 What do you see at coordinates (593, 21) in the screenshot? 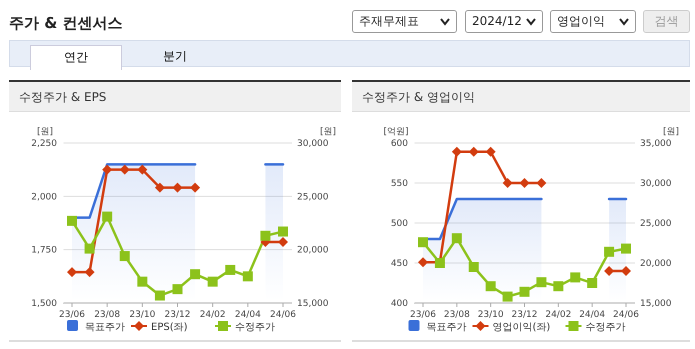
I see `text: 영업이익` at bounding box center [593, 21].